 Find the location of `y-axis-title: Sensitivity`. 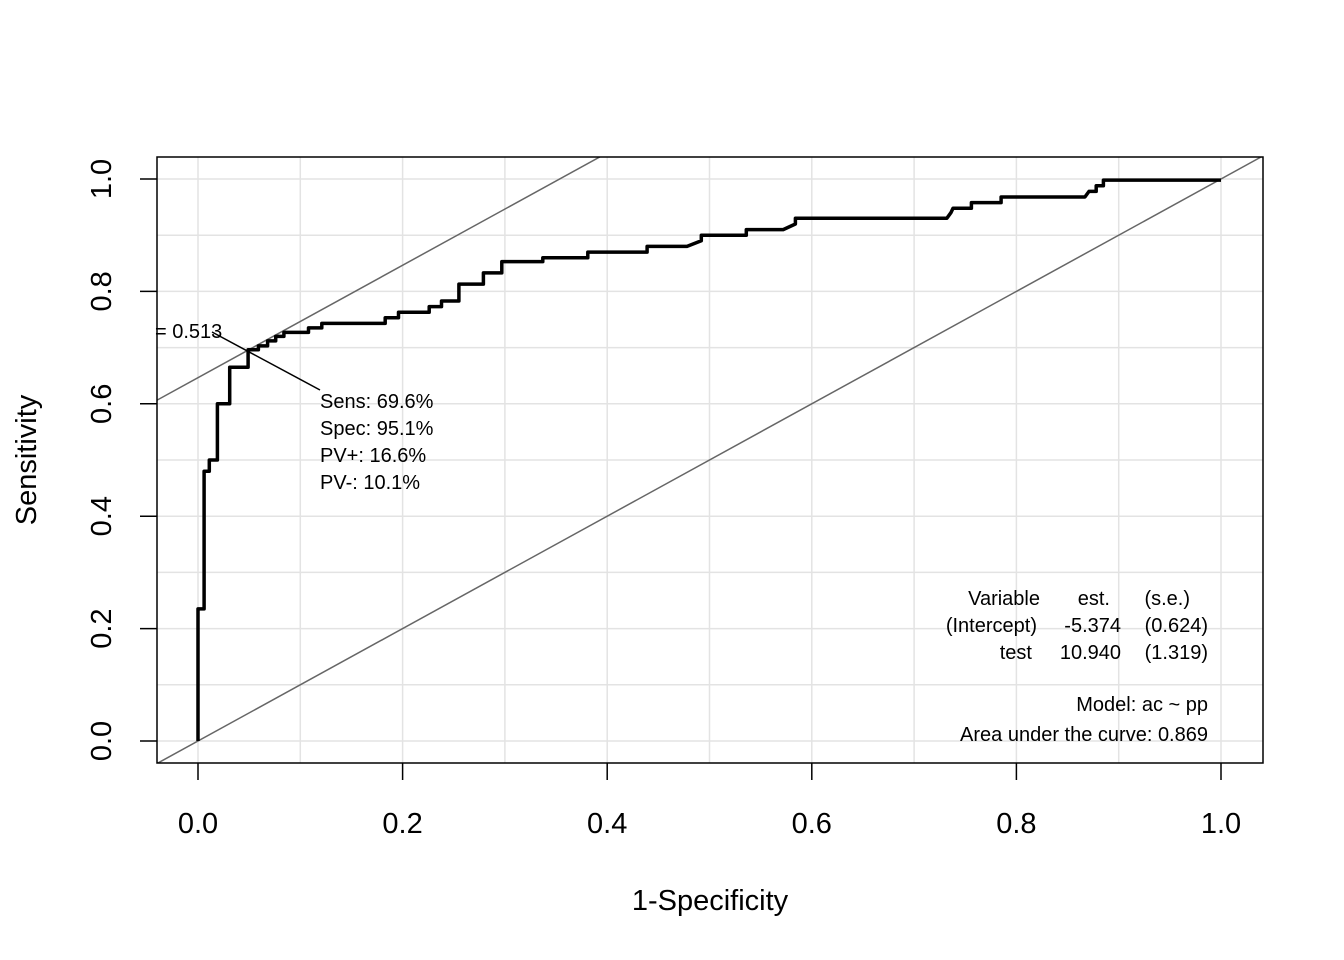

y-axis-title: Sensitivity is located at coordinates (27, 459).